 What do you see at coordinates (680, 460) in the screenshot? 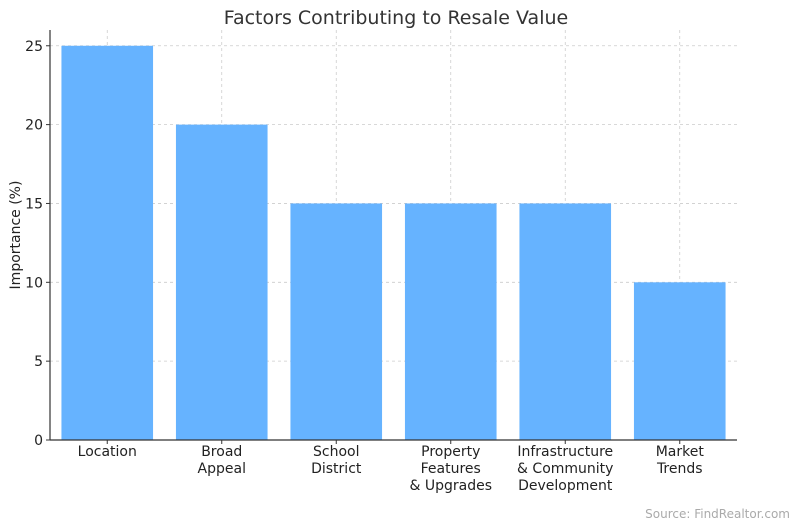
I see `x-tick-label: Market Trends` at bounding box center [680, 460].